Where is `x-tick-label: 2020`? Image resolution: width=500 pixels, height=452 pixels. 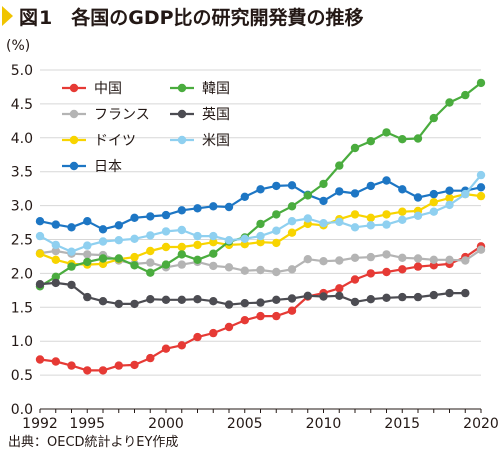
x-tick-label: 2020 is located at coordinates (481, 424).